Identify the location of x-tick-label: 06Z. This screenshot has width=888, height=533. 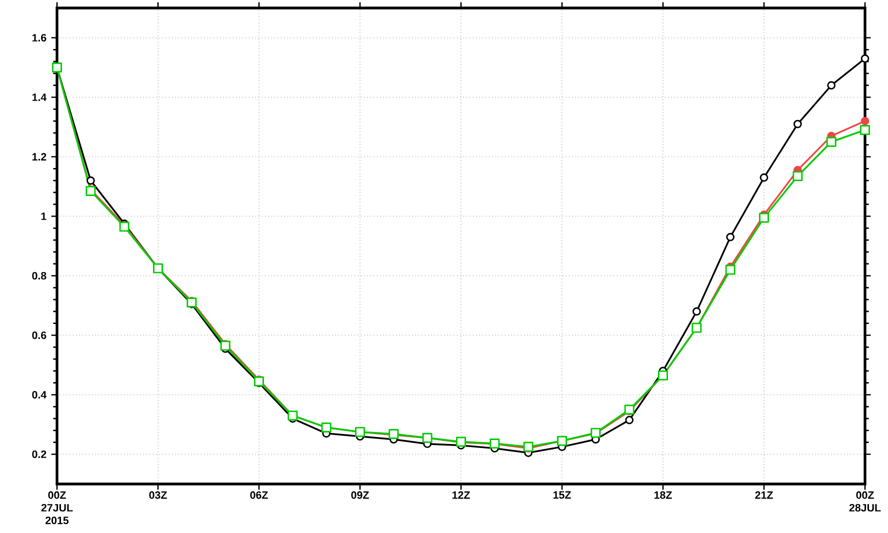
(259, 495).